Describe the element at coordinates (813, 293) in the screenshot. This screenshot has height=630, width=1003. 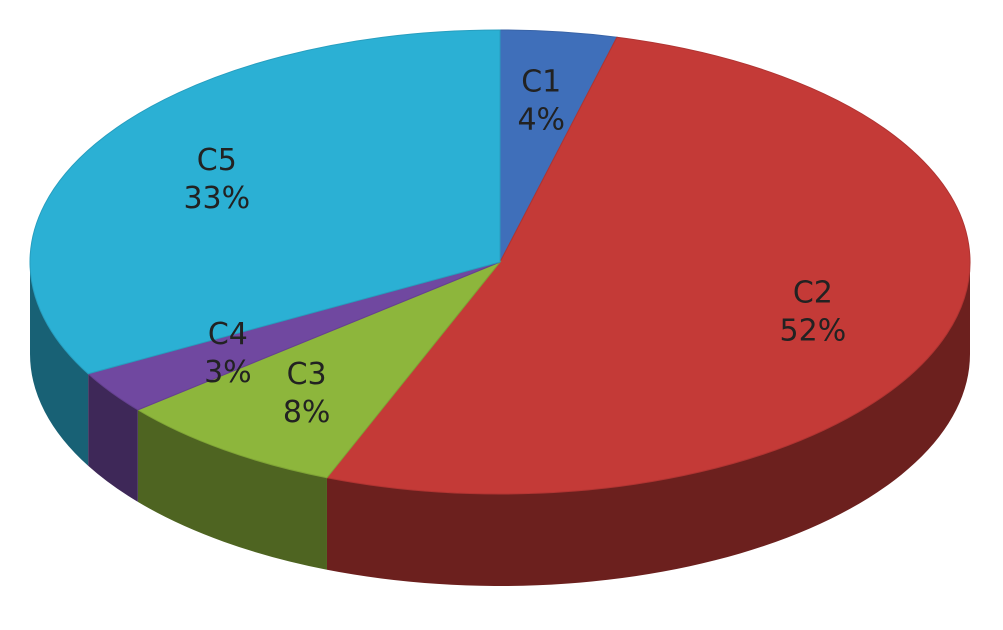
I see `slice-category-label: C2` at that location.